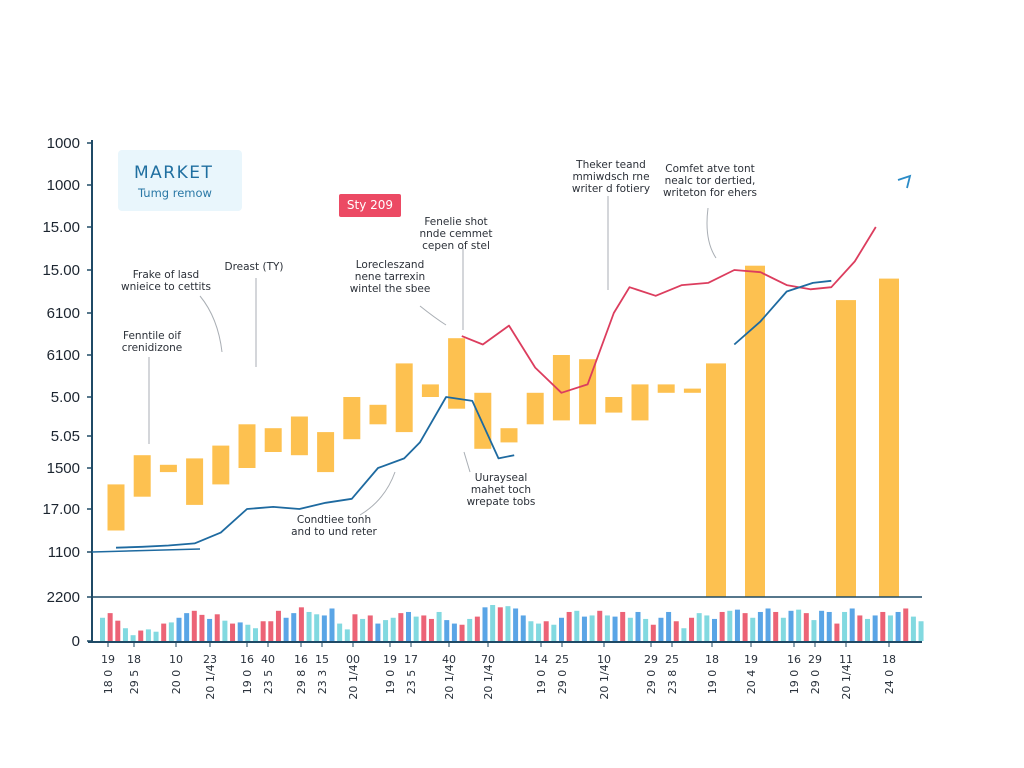  What do you see at coordinates (63, 597) in the screenshot?
I see `y-tick-label: 2200` at bounding box center [63, 597].